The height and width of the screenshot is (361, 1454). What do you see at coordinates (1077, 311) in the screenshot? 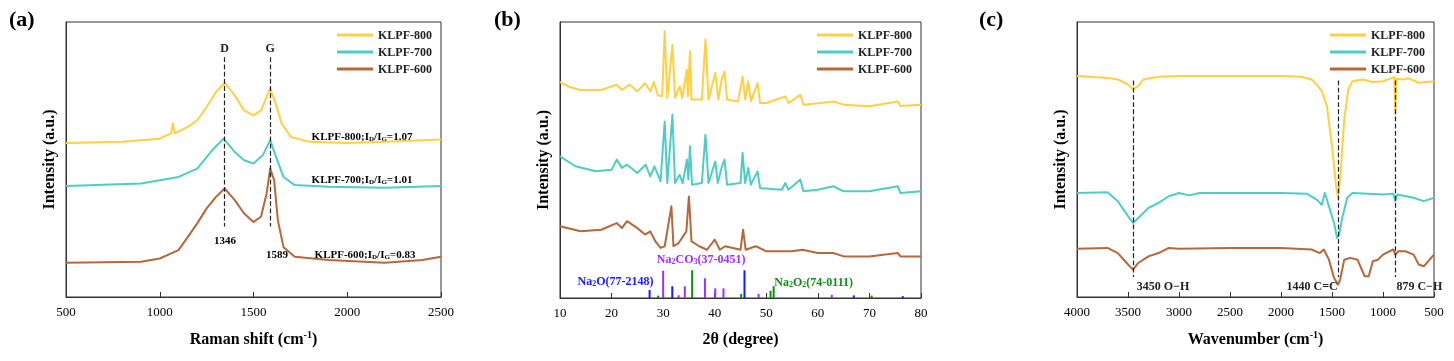
I see `x-tick-label: 4000` at bounding box center [1077, 311].